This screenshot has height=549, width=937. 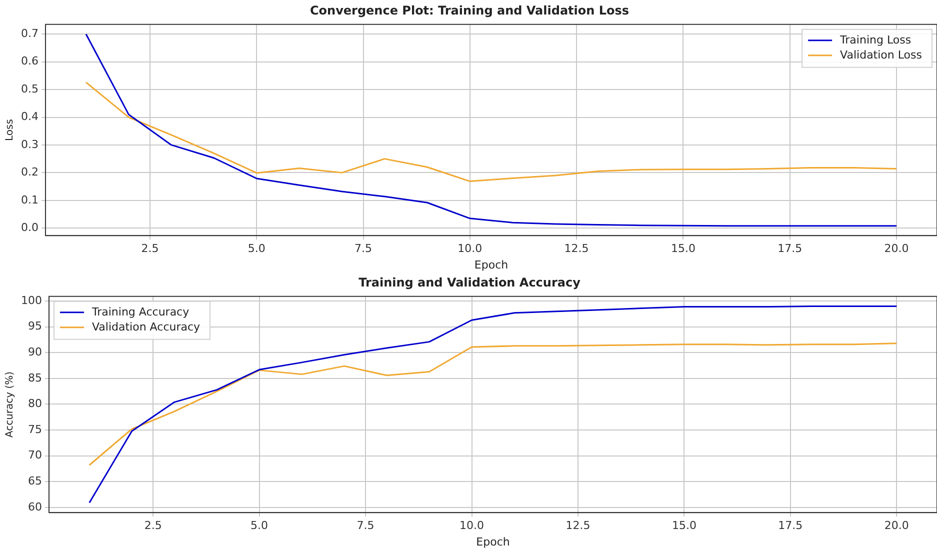 I want to click on legend-label: Validation Accuracy, so click(x=146, y=327).